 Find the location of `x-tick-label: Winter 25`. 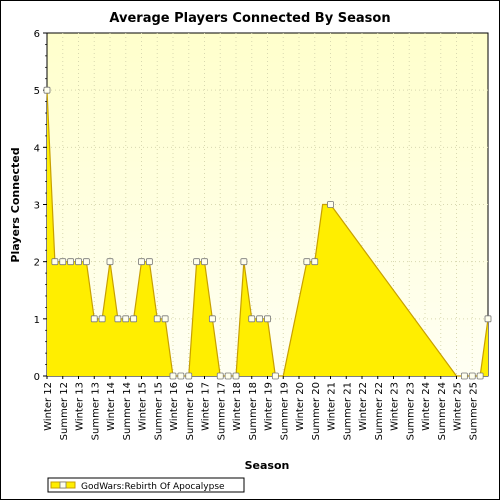

x-tick-label: Winter 25 is located at coordinates (458, 406).